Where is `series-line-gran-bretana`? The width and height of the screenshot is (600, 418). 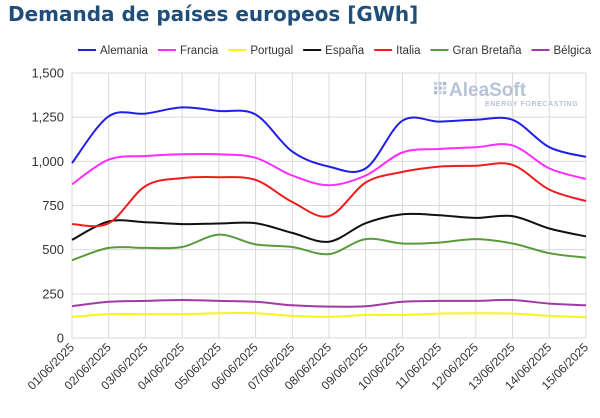
series-line-gran-bretana is located at coordinates (329, 247).